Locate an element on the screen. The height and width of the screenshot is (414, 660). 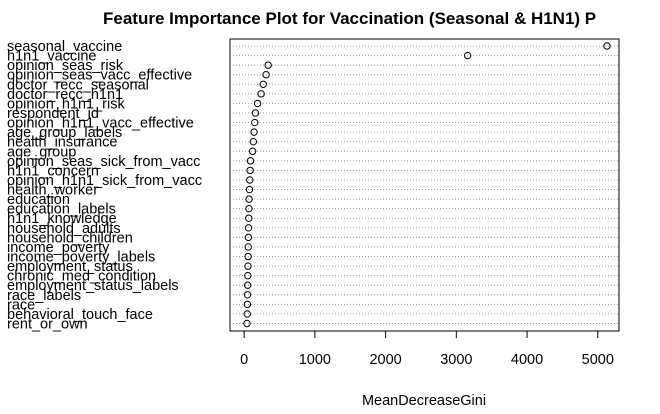
feature-label: behavioral_touch_face is located at coordinates (80, 315).